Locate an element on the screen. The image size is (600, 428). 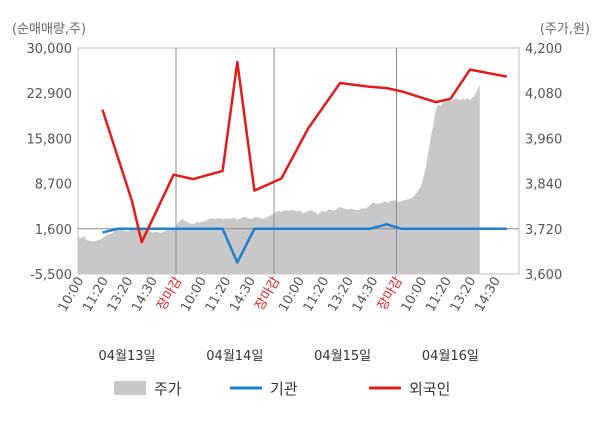
right-axis-unit: (주가,원) is located at coordinates (565, 29).